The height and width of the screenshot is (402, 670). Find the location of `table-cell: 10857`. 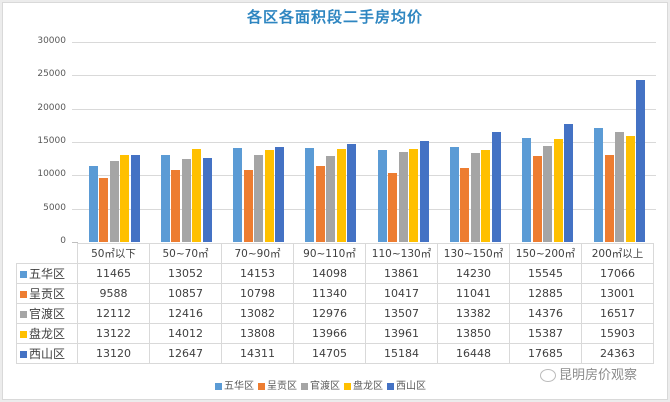

table-cell: 10857 is located at coordinates (185, 293).